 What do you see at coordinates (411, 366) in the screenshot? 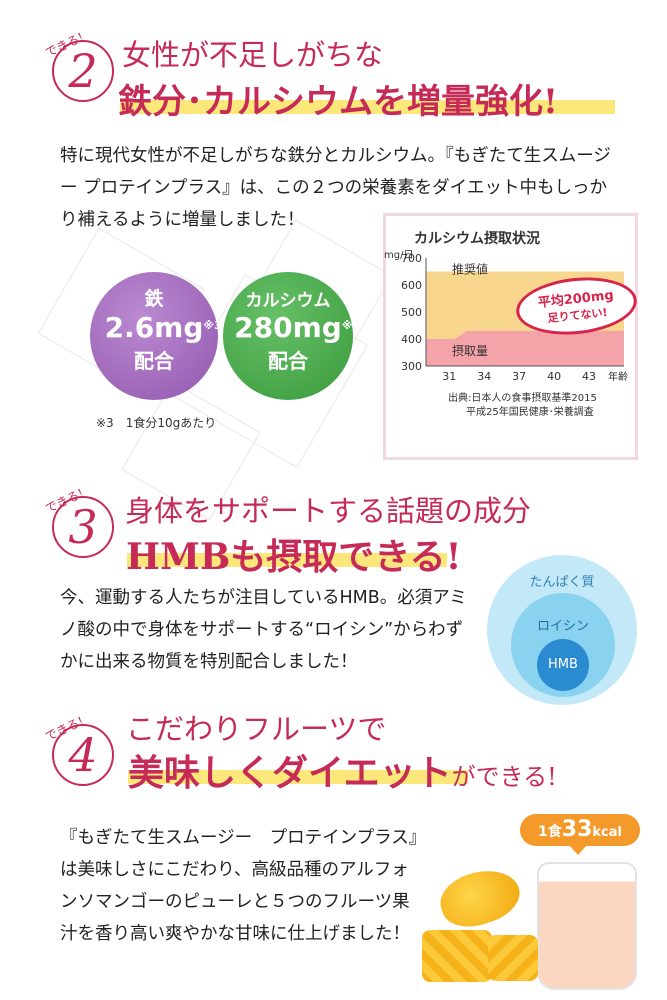
I see `y-tick-label: 300` at bounding box center [411, 366].